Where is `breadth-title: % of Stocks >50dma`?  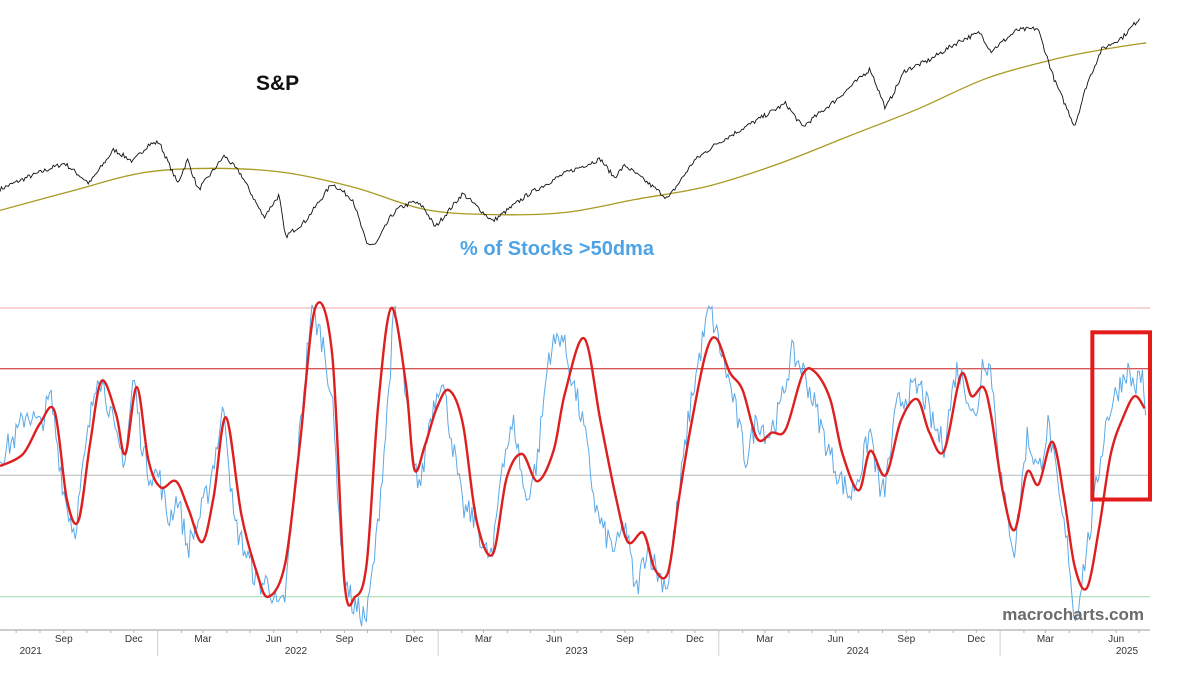
breadth-title: % of Stocks >50dma is located at coordinates (557, 249).